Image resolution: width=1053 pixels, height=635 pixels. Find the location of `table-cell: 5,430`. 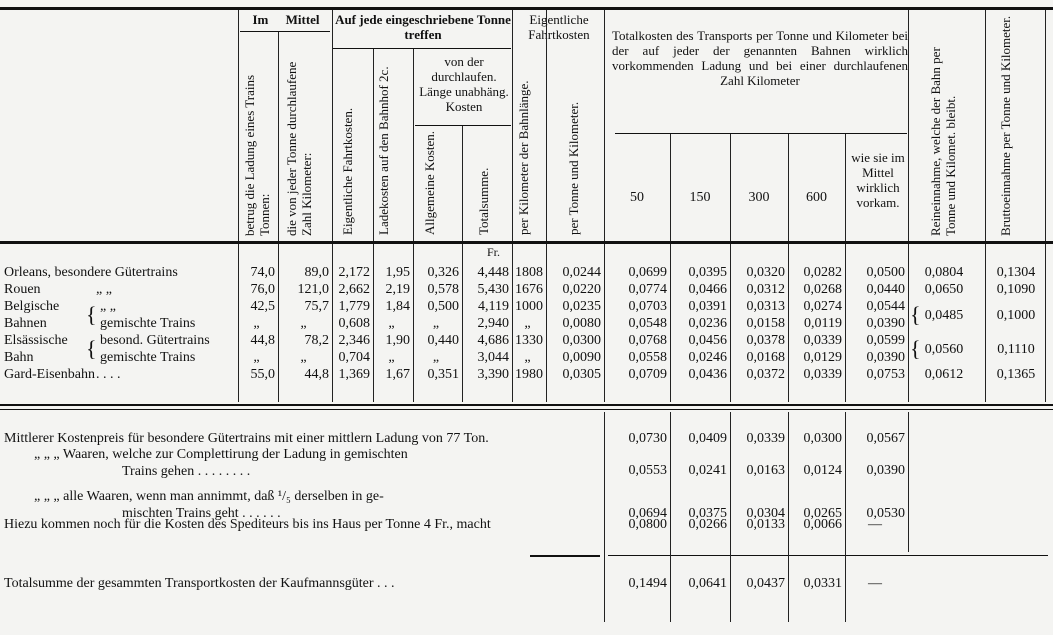

table-cell: 5,430 is located at coordinates (493, 289).